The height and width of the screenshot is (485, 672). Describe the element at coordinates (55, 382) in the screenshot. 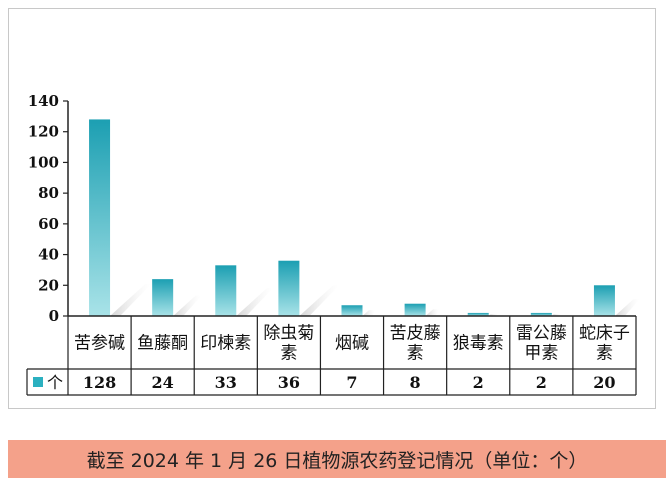

I see `legend-label: 个` at that location.